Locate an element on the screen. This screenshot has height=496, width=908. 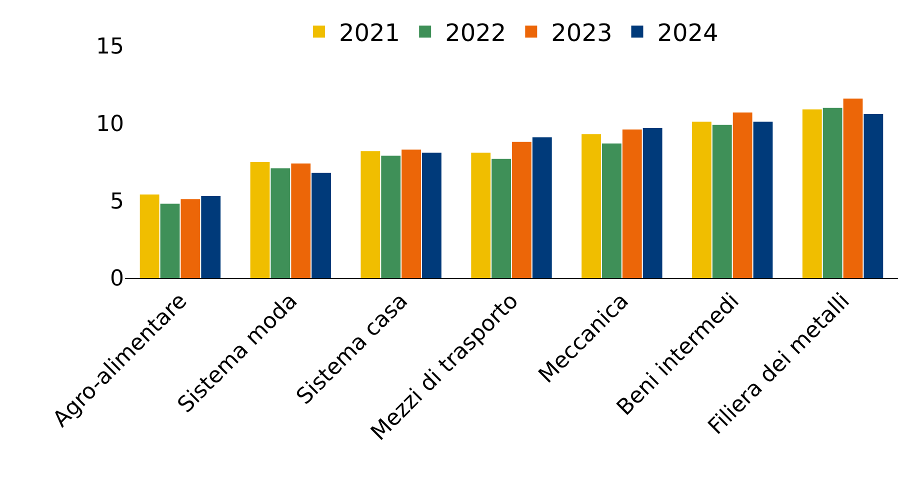
y-tick-label: 0 is located at coordinates (117, 279).